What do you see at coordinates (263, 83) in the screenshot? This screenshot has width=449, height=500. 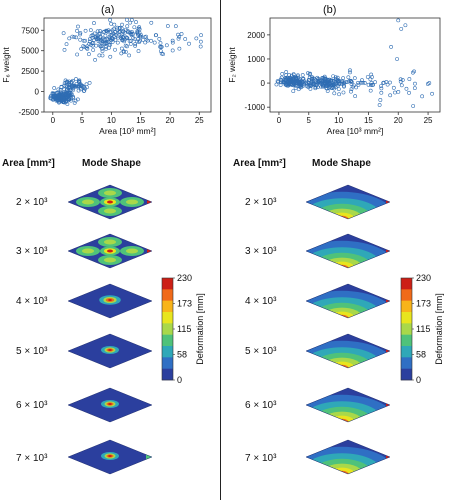 I see `chart-b-ytick-label: 0` at bounding box center [263, 83].